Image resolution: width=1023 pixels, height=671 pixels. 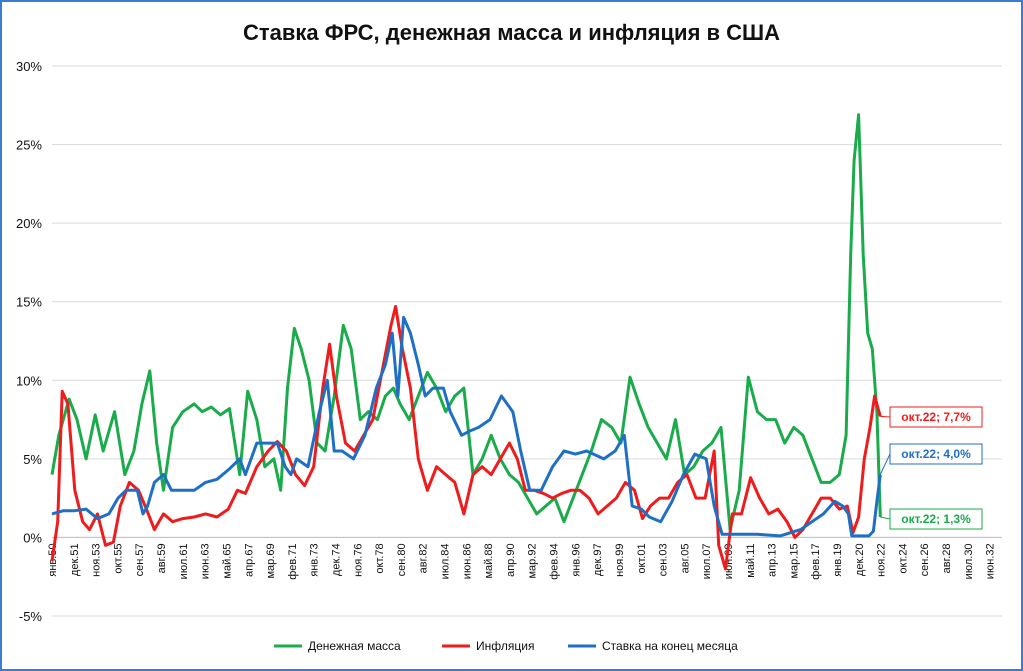 I want to click on callout-label: окт.22; 4,0%, so click(x=936, y=454).